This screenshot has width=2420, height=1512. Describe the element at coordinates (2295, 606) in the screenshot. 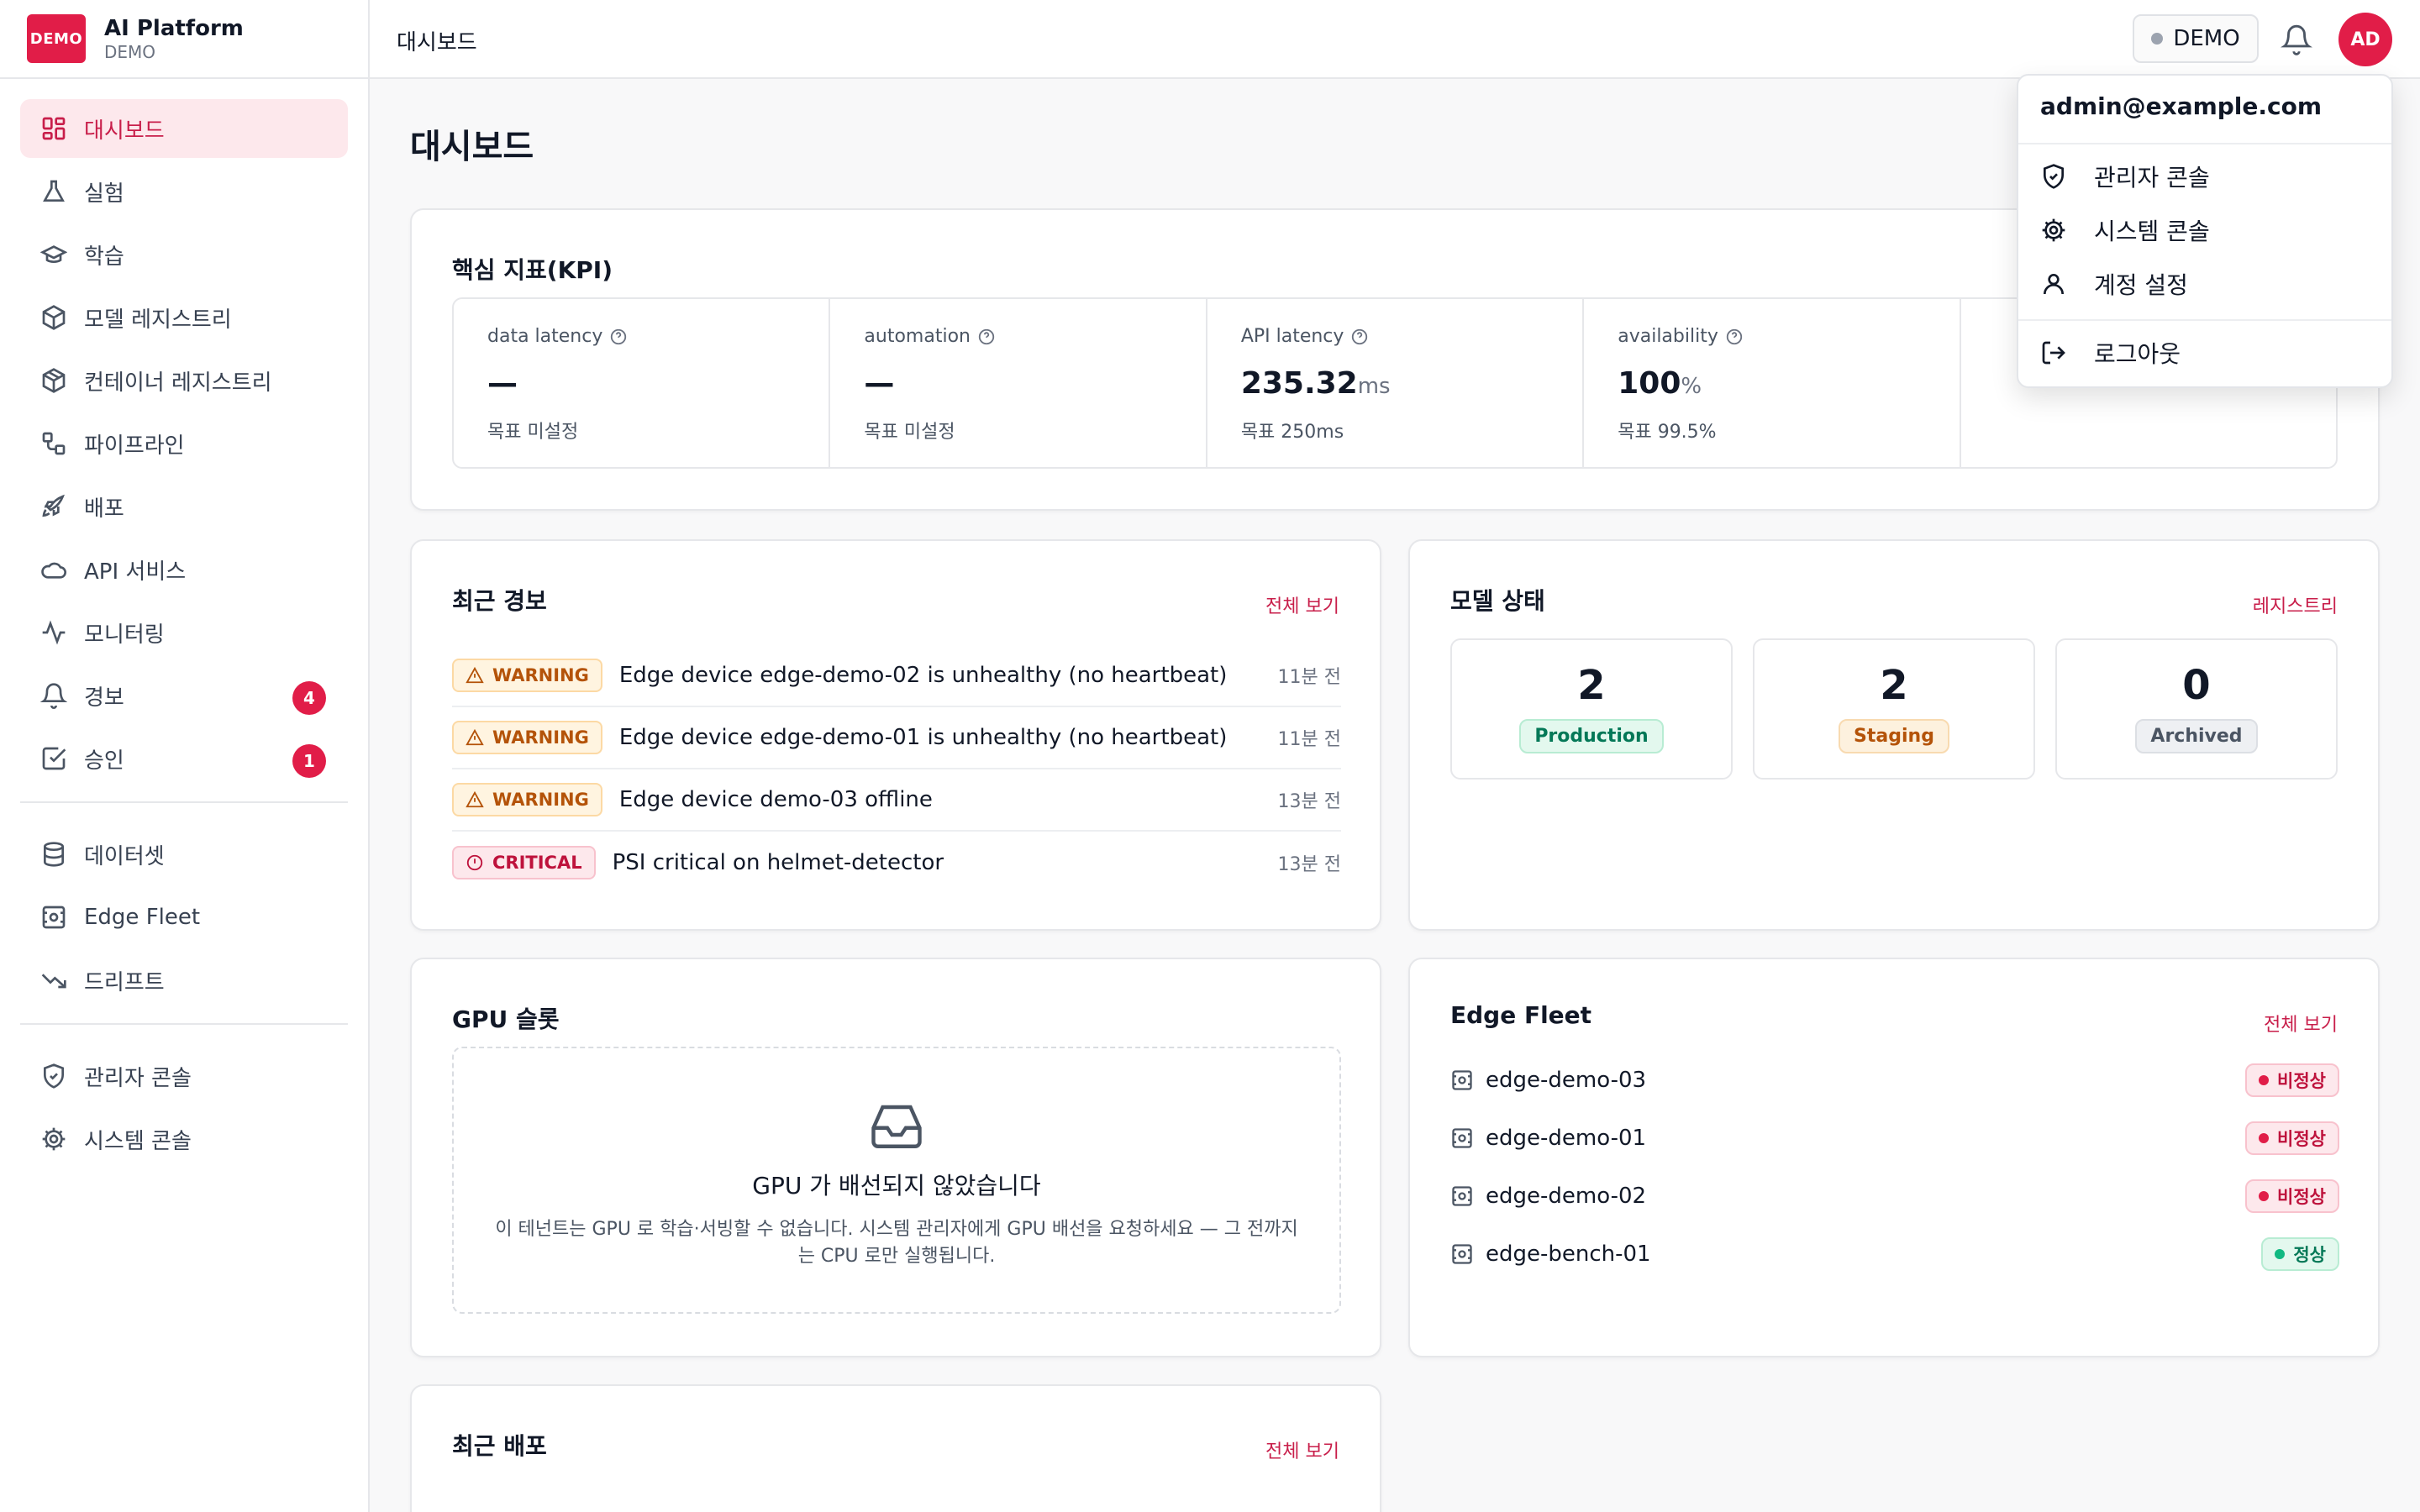

I see `registry-link: 레지스트리` at that location.